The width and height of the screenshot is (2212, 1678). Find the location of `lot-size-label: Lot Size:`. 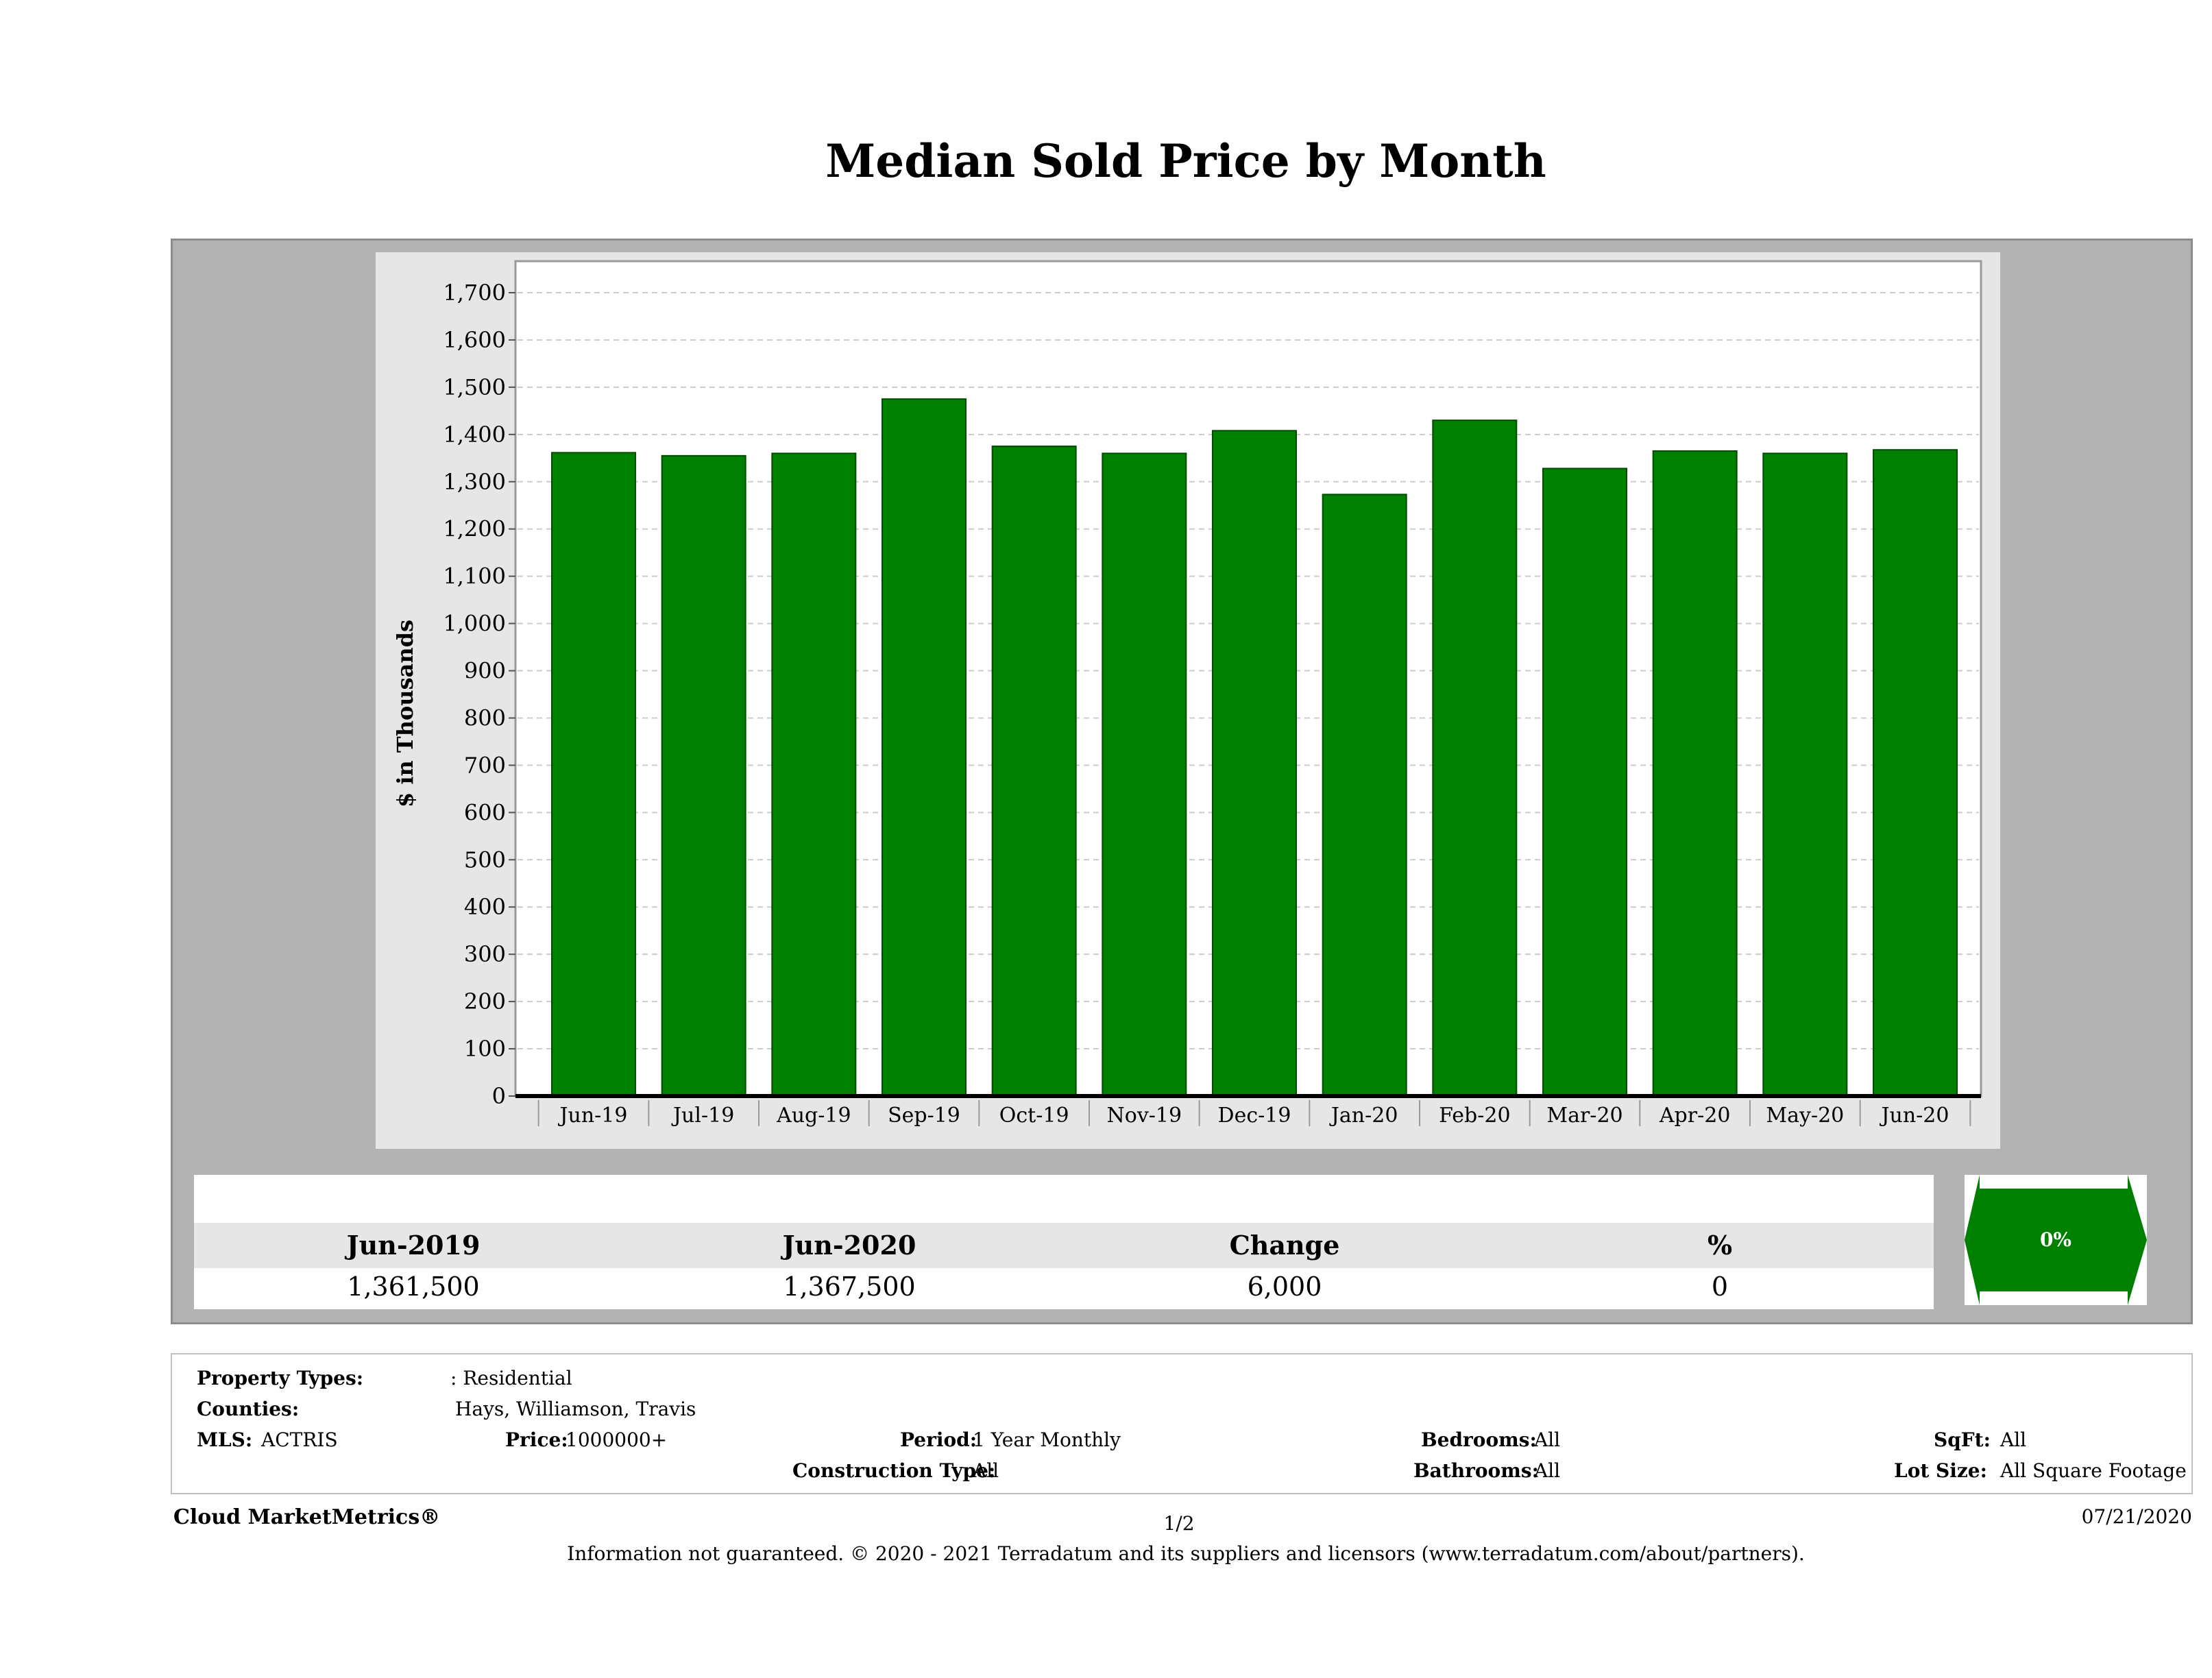

lot-size-label: Lot Size: is located at coordinates (1940, 1471).